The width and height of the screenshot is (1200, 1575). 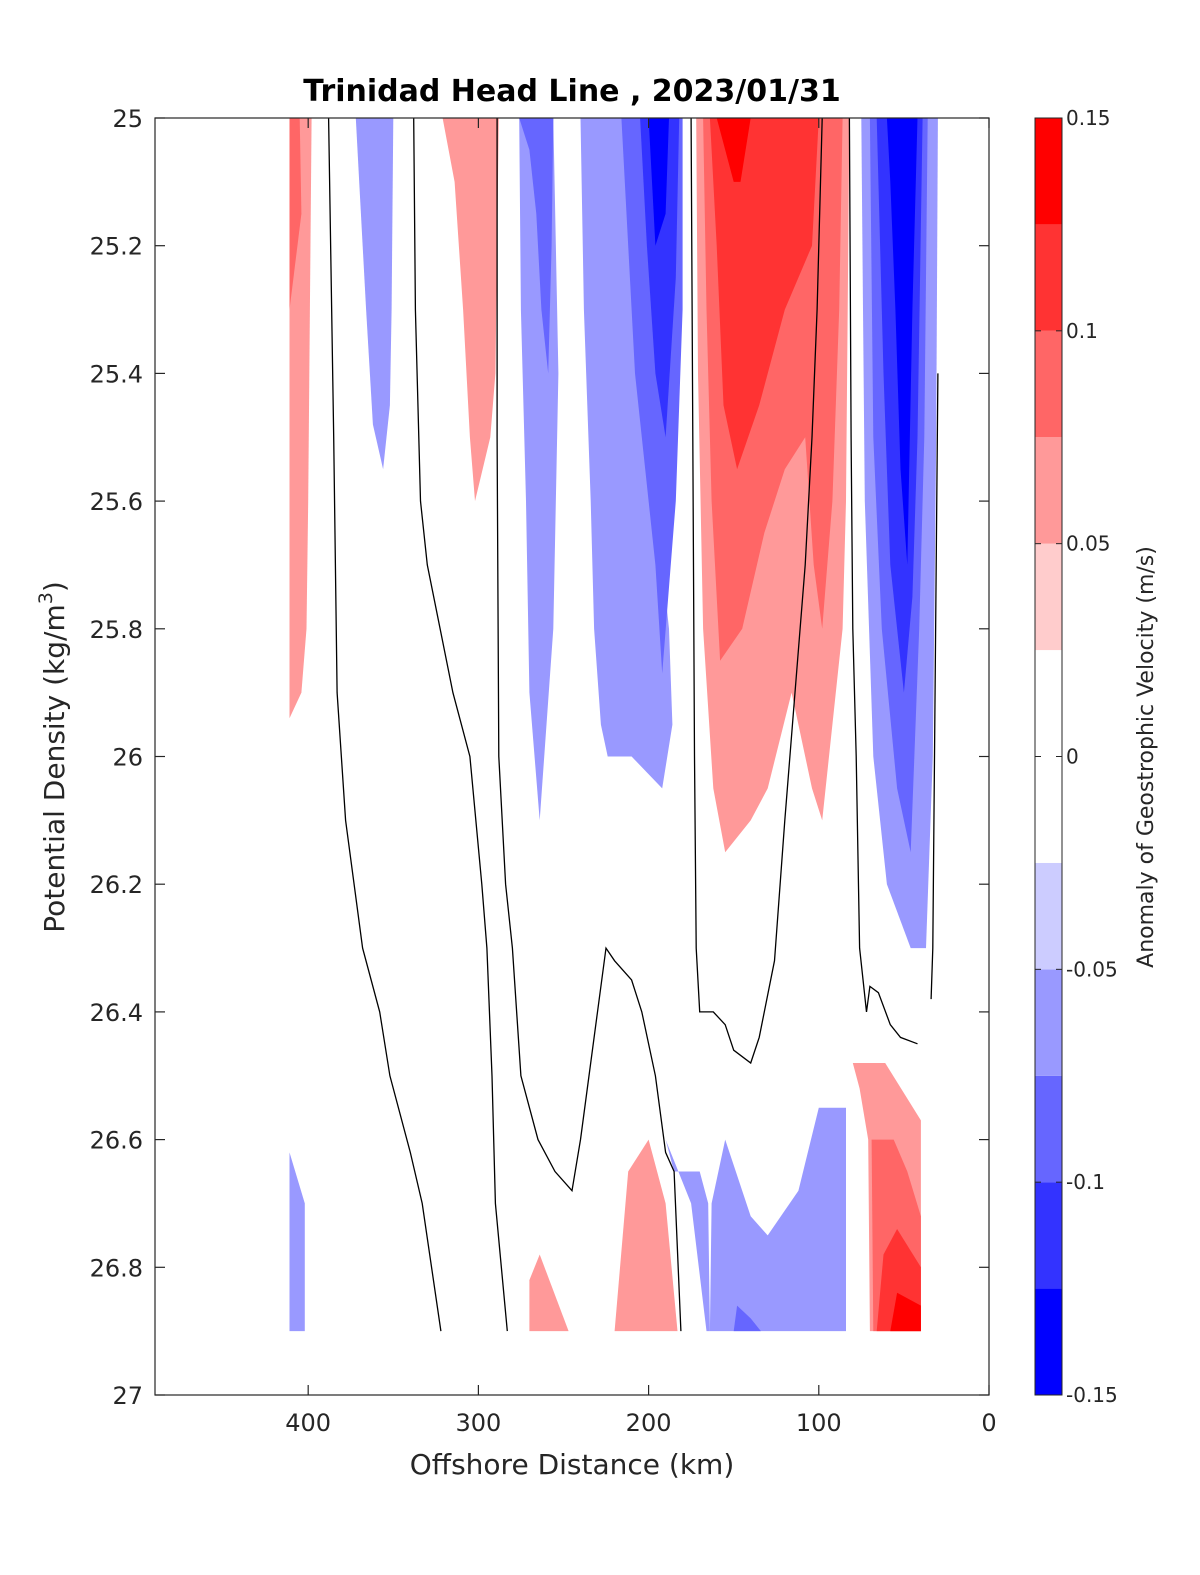 What do you see at coordinates (116, 885) in the screenshot?
I see `y-tick-label: 26.2` at bounding box center [116, 885].